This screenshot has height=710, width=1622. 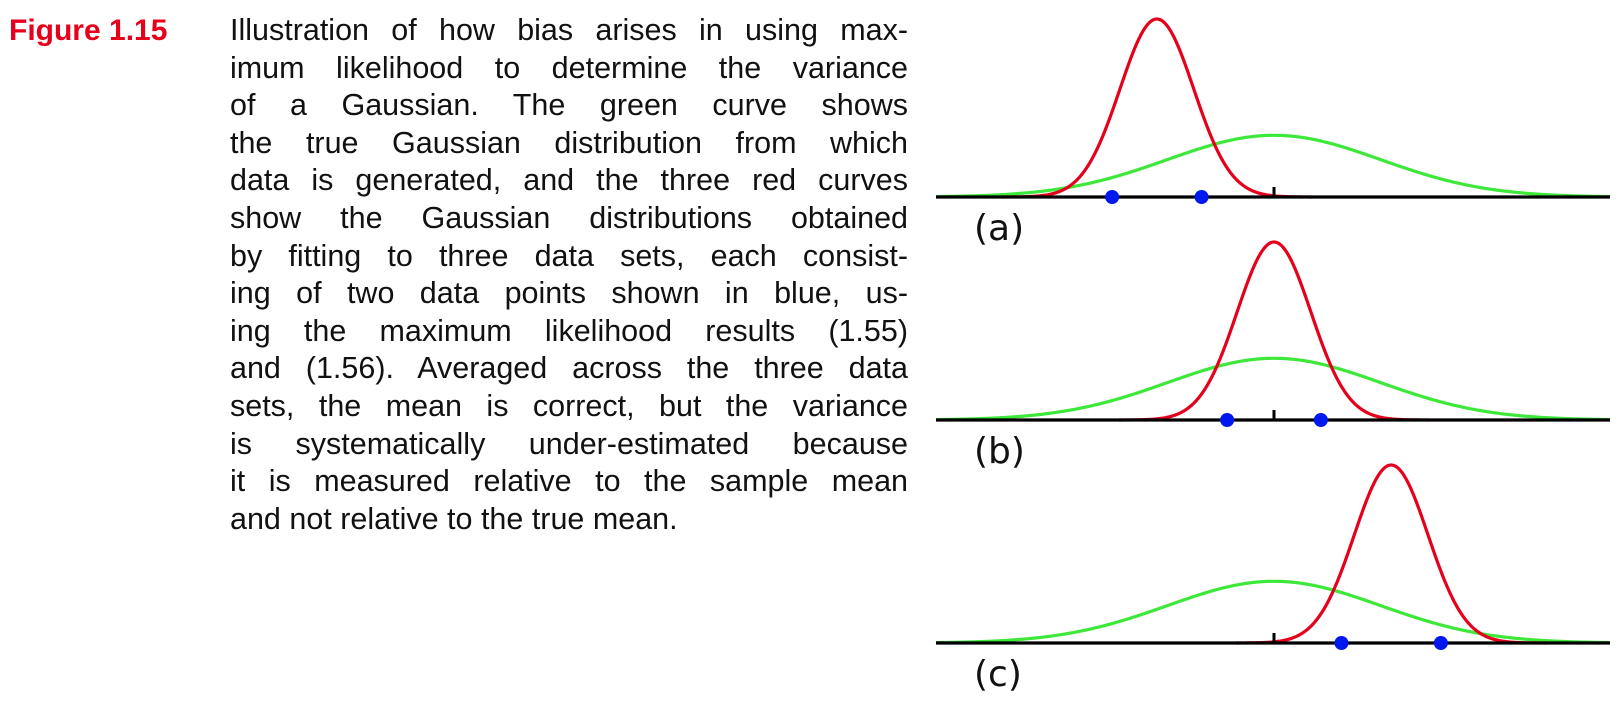 What do you see at coordinates (998, 674) in the screenshot?
I see `panel-label: (c)` at bounding box center [998, 674].